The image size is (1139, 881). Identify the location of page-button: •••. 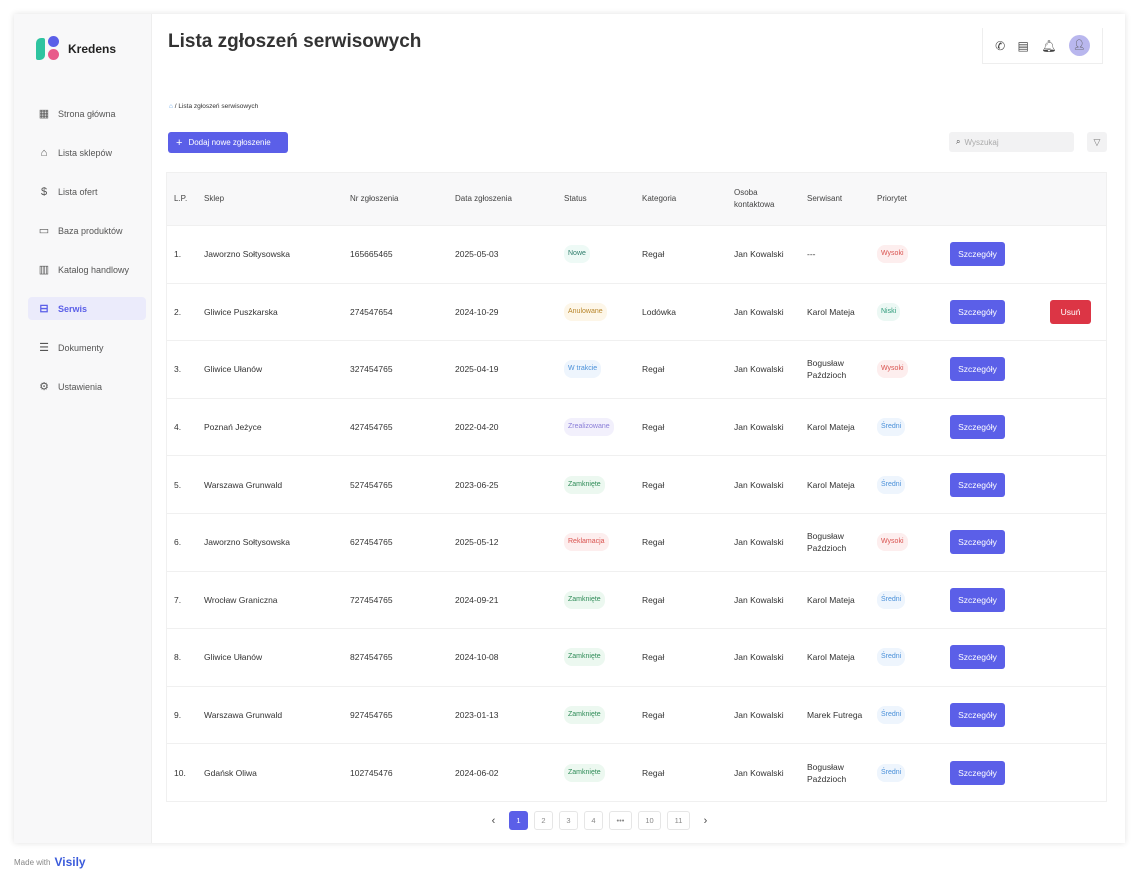
(620, 820).